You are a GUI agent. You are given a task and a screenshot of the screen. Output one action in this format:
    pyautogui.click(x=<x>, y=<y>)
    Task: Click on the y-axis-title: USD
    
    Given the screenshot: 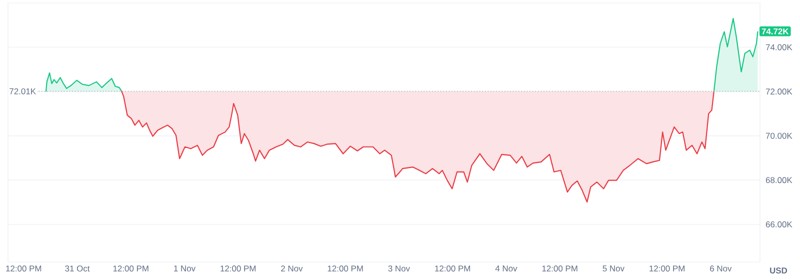 What is the action you would take?
    pyautogui.click(x=779, y=271)
    